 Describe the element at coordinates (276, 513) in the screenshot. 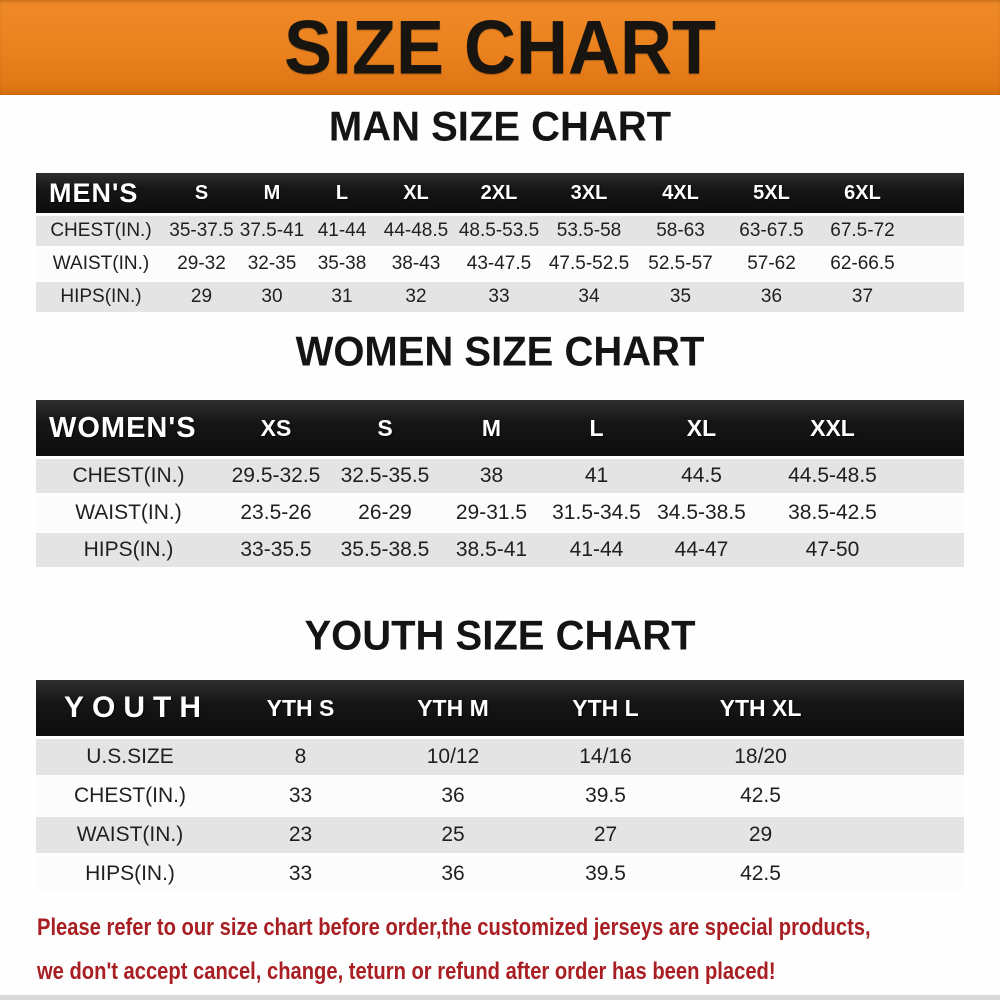

I see `size-value: 23.5-26` at that location.